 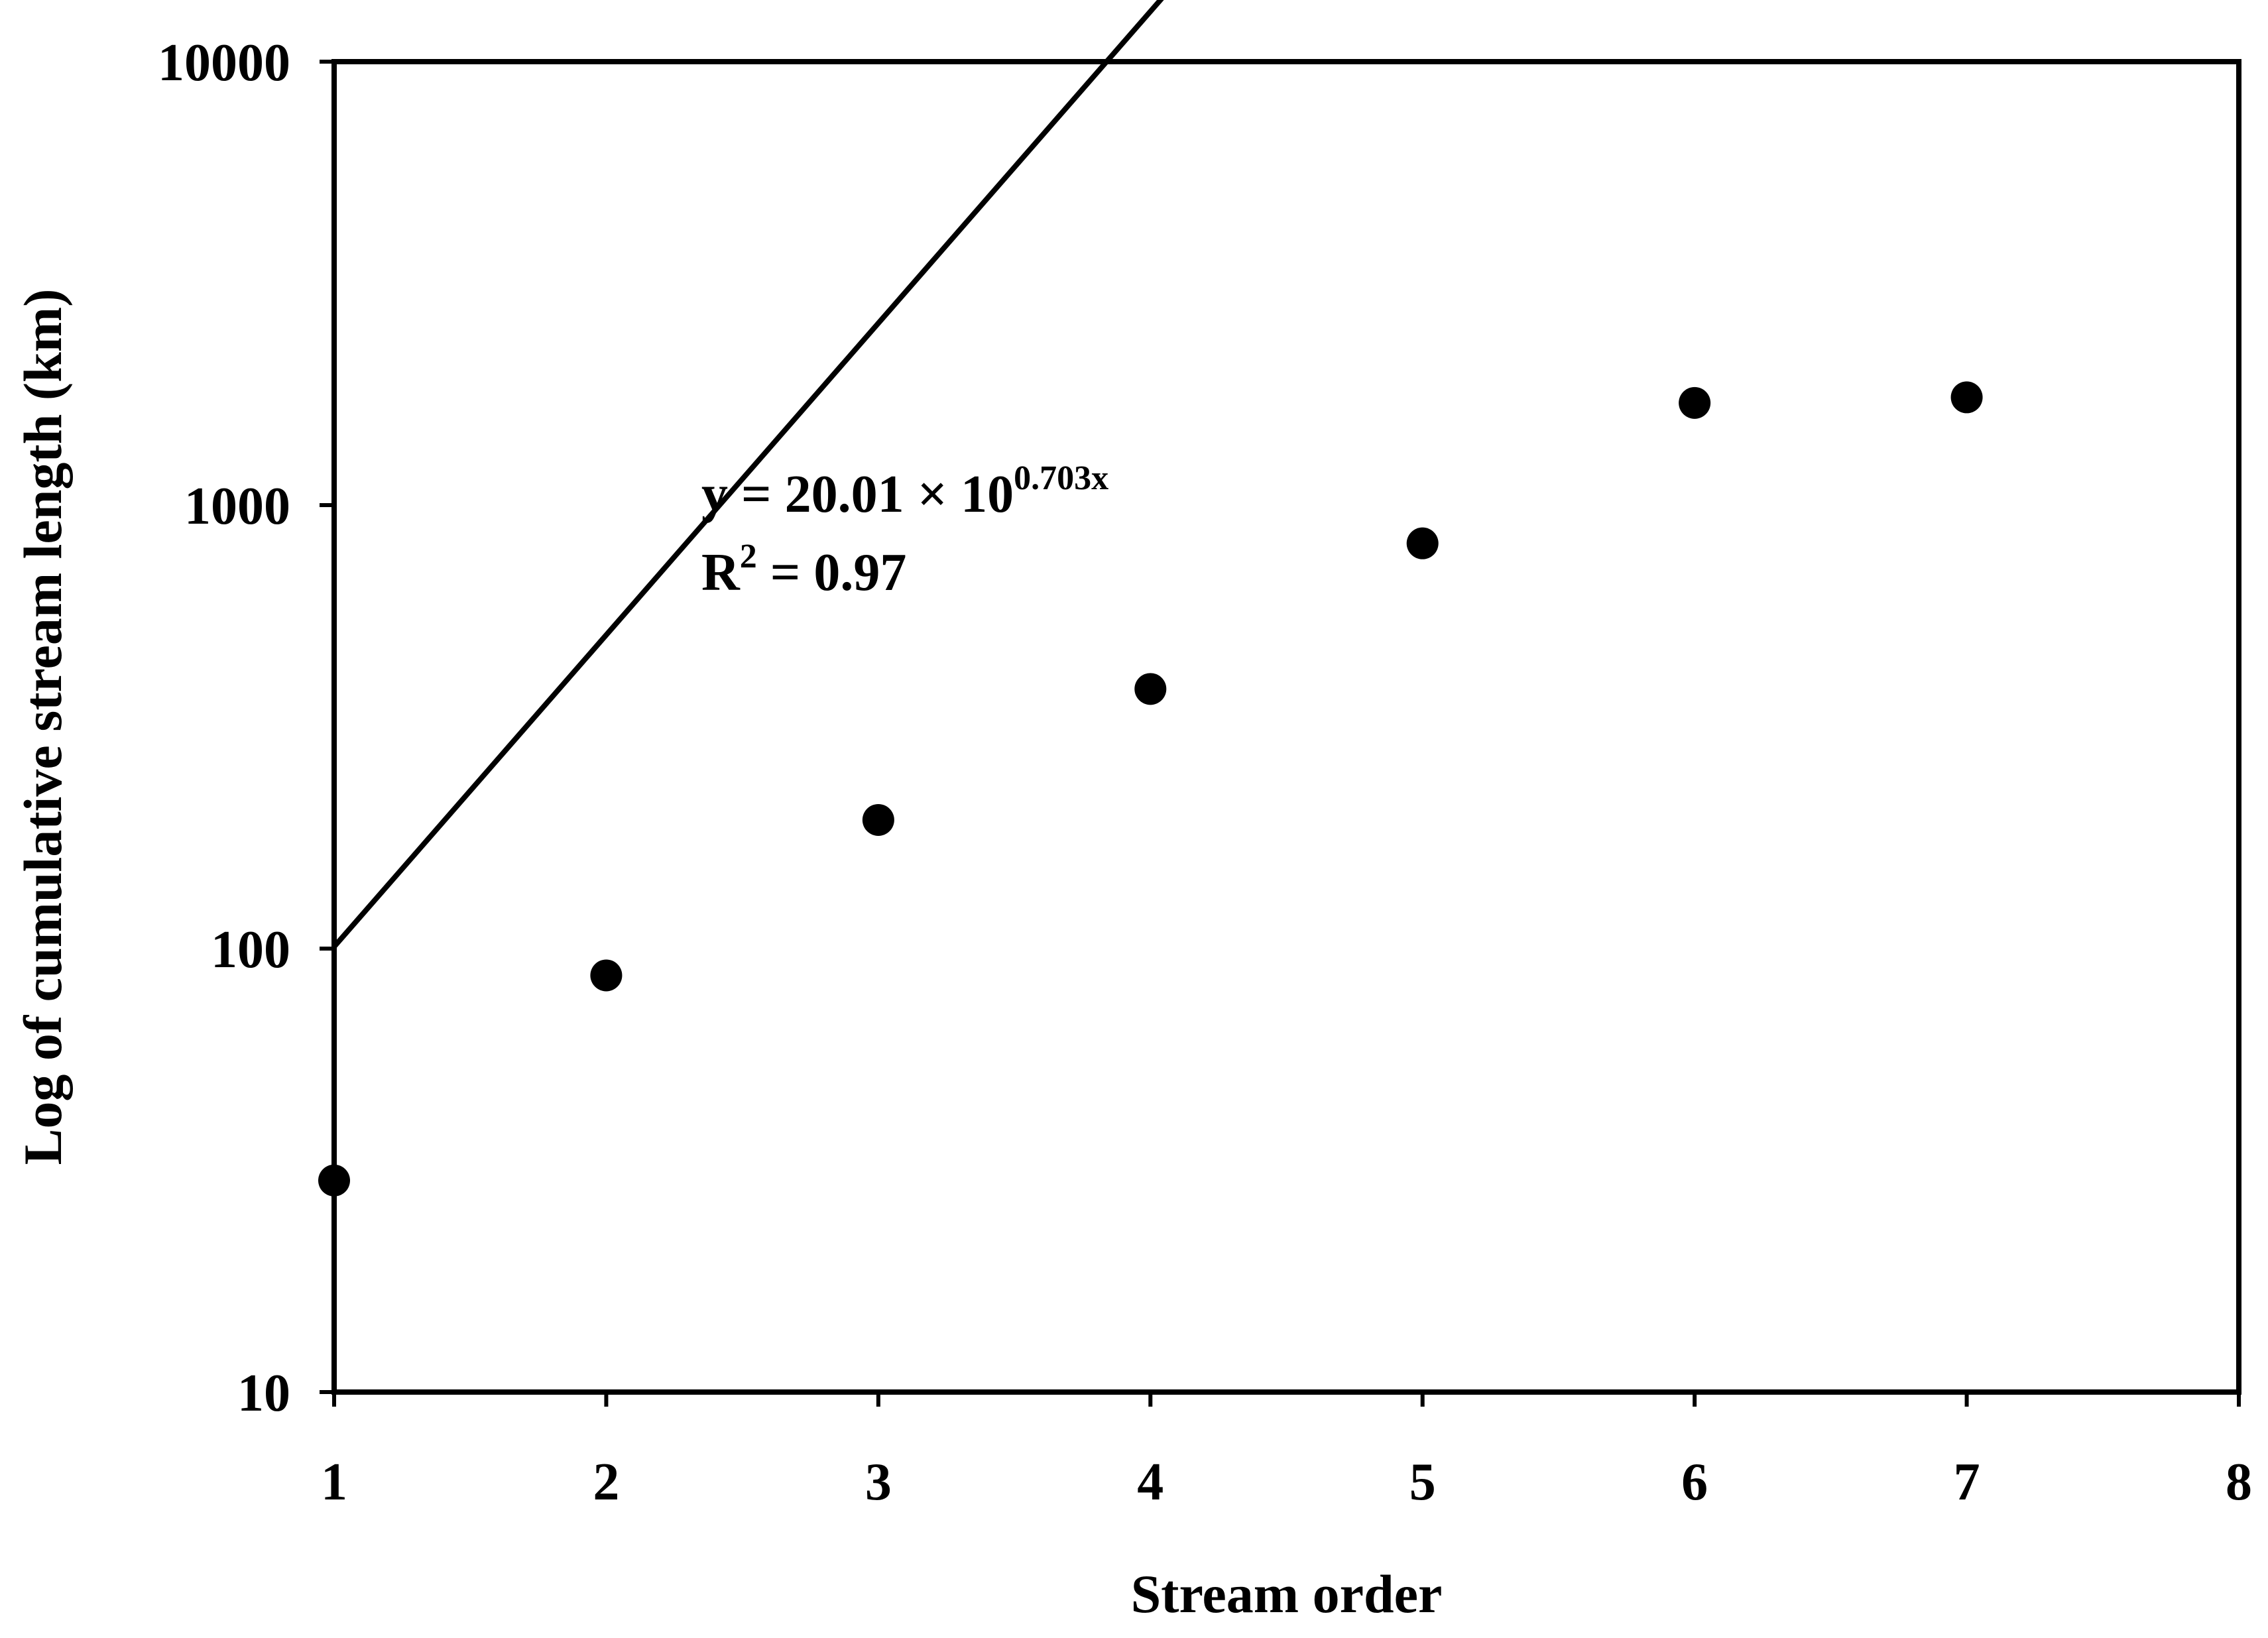 What do you see at coordinates (1286, 1400) in the screenshot?
I see `x-axis-ticks` at bounding box center [1286, 1400].